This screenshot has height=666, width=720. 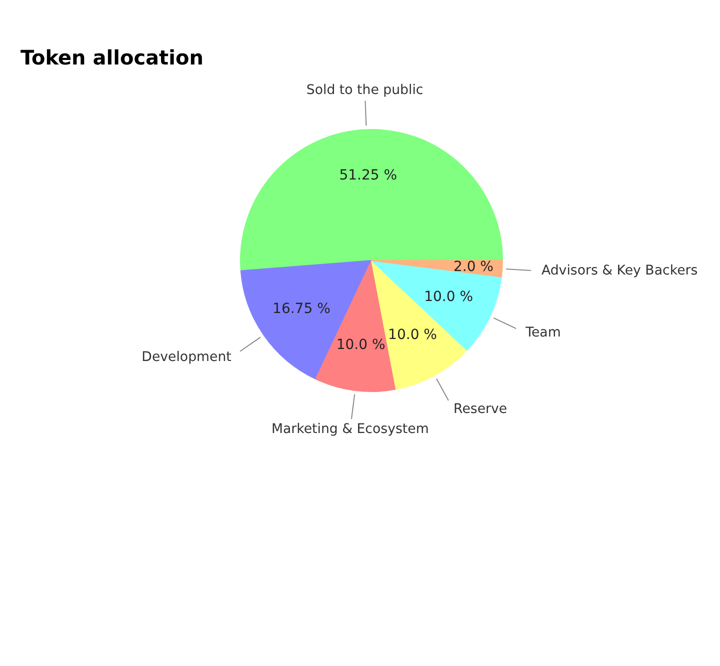 What do you see at coordinates (365, 90) in the screenshot?
I see `slice-label: Sold to the public` at bounding box center [365, 90].